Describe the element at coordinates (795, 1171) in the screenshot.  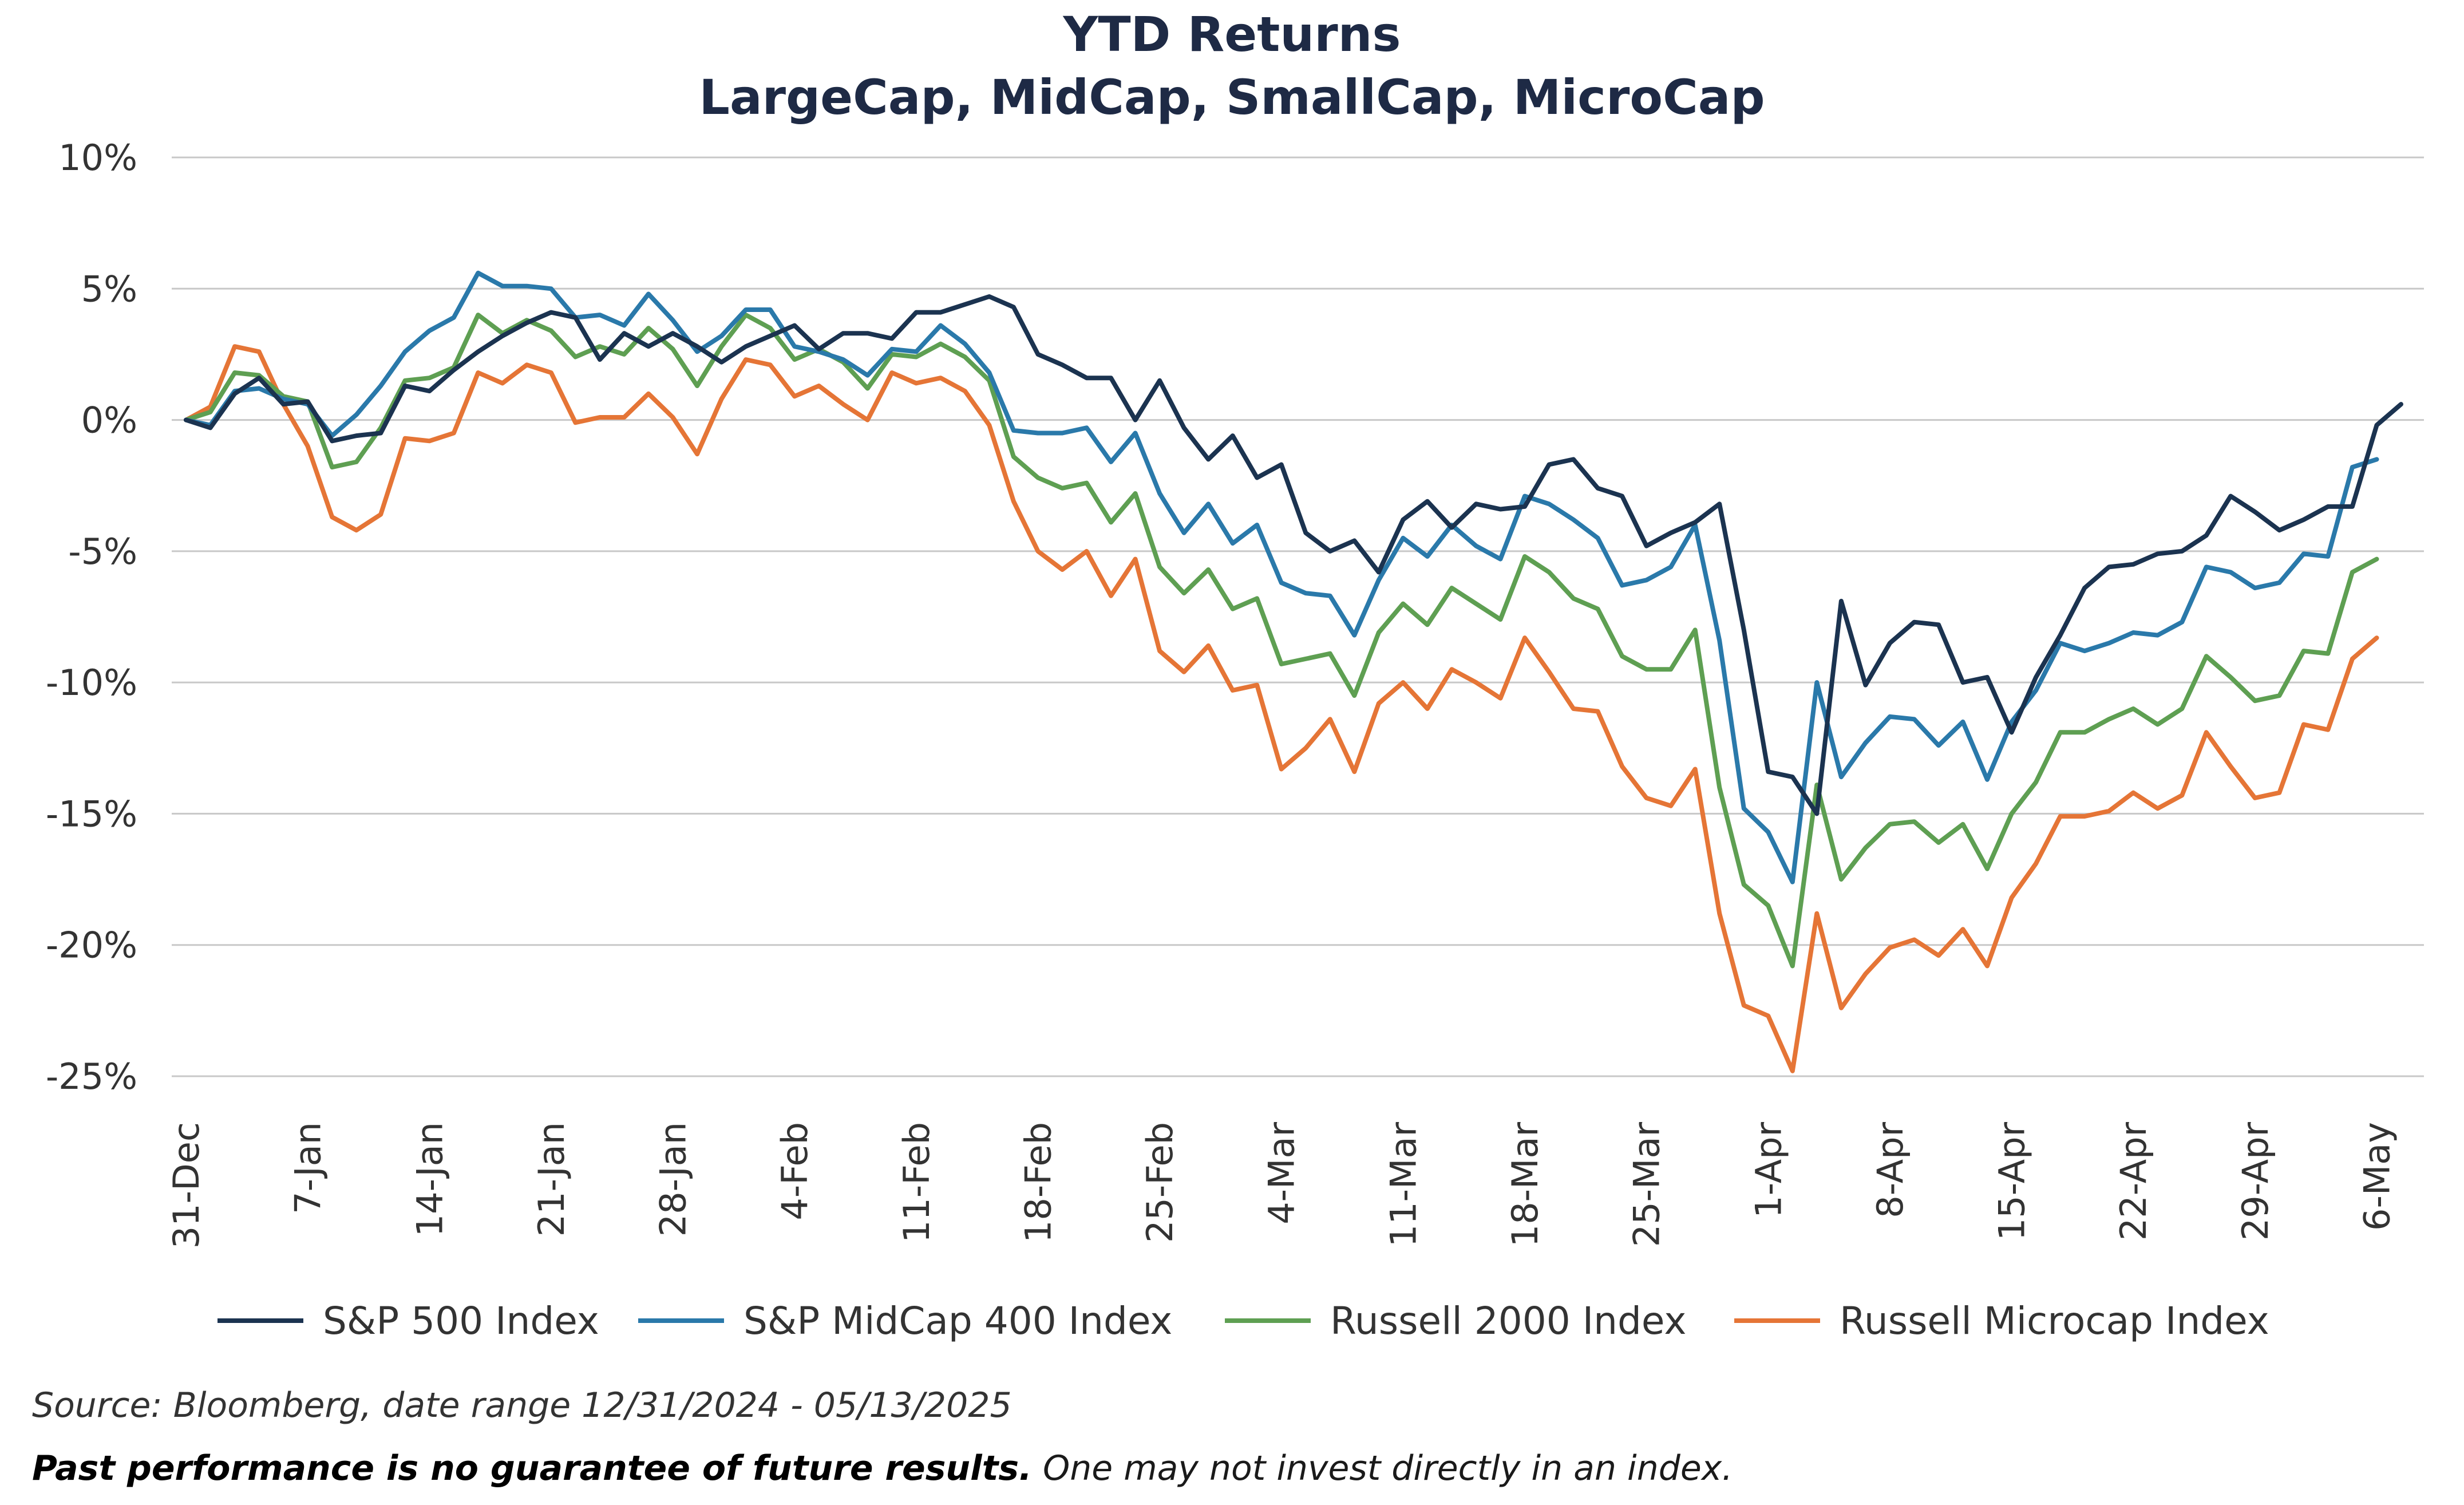
I see `x-tick-label: 4-Feb` at that location.